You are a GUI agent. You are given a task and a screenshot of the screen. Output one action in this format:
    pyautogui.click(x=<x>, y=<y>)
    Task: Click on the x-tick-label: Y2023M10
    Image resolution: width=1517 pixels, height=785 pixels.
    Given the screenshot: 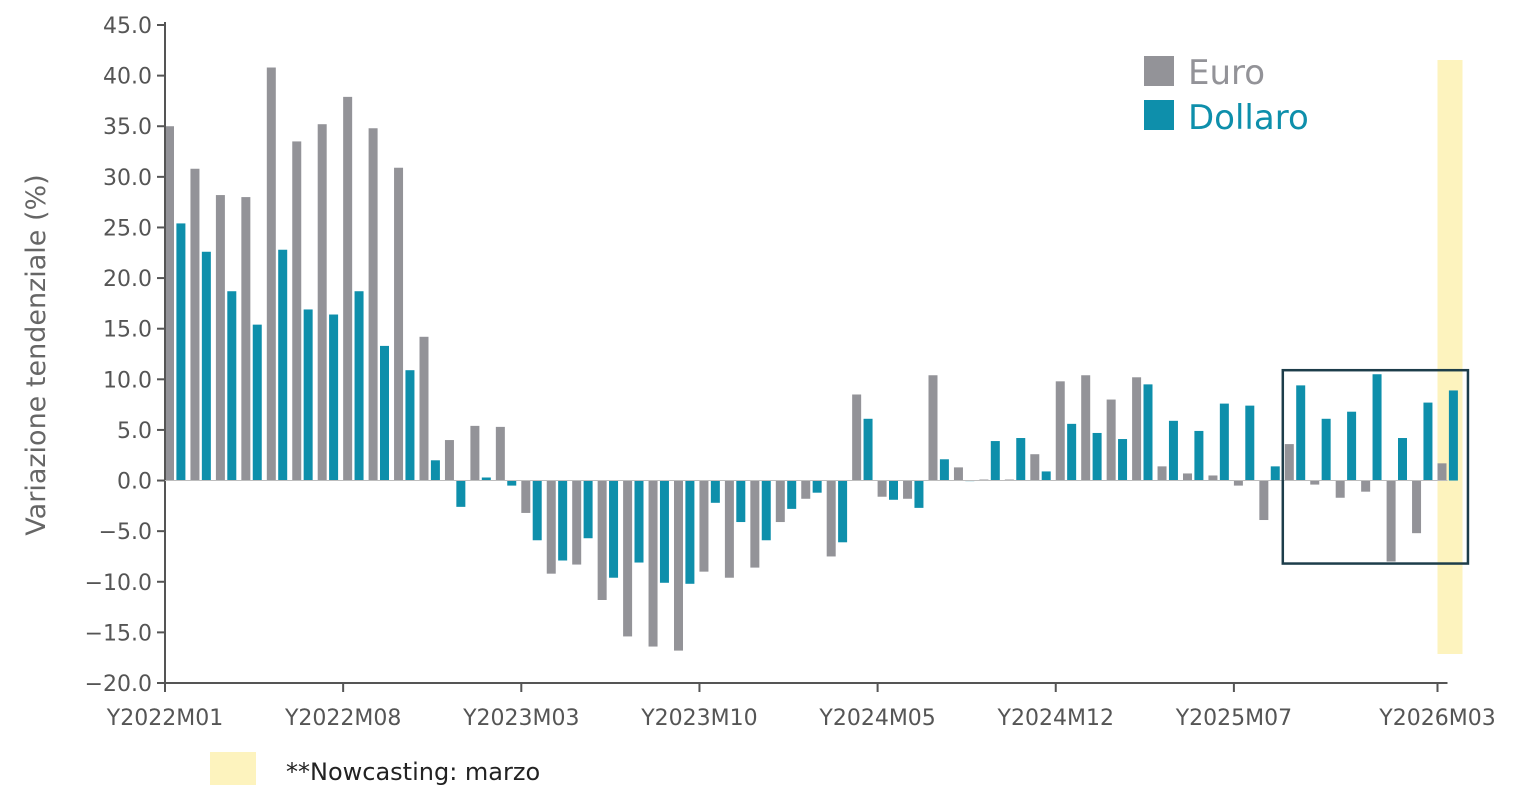 What is the action you would take?
    pyautogui.click(x=698, y=718)
    